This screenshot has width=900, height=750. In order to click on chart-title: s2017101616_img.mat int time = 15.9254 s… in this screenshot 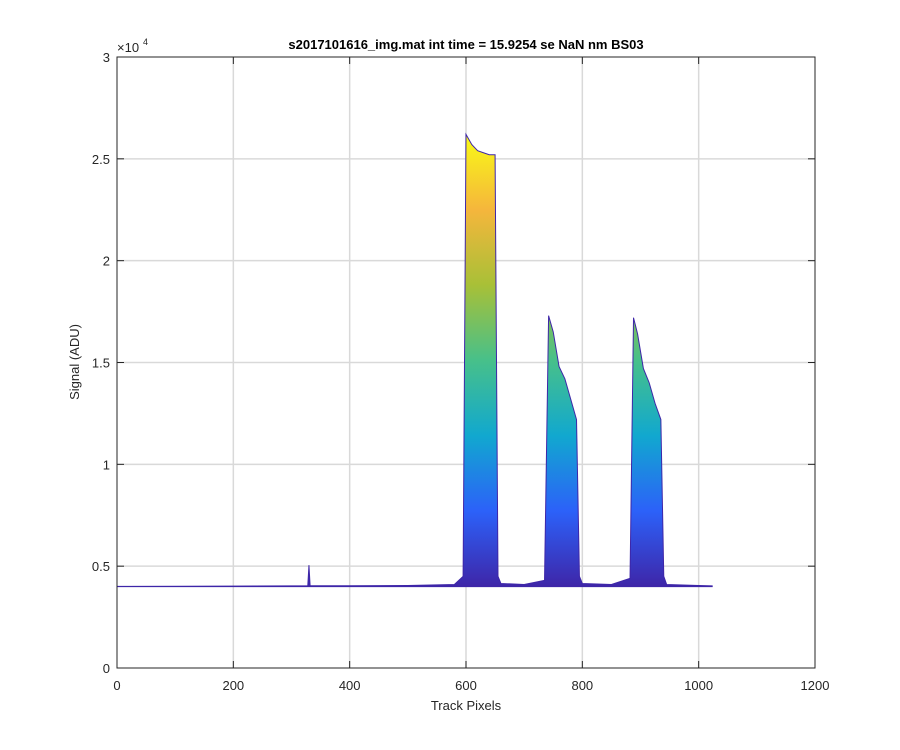, I will do `click(465, 44)`.